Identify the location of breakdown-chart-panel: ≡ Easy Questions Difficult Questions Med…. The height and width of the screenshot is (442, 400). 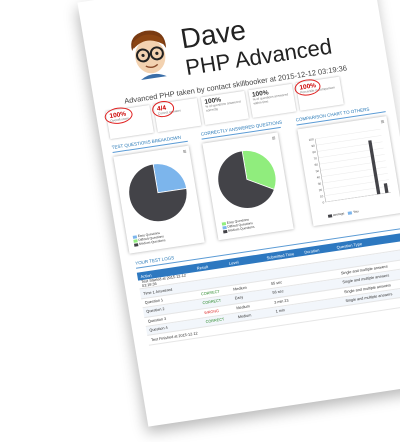
(159, 199).